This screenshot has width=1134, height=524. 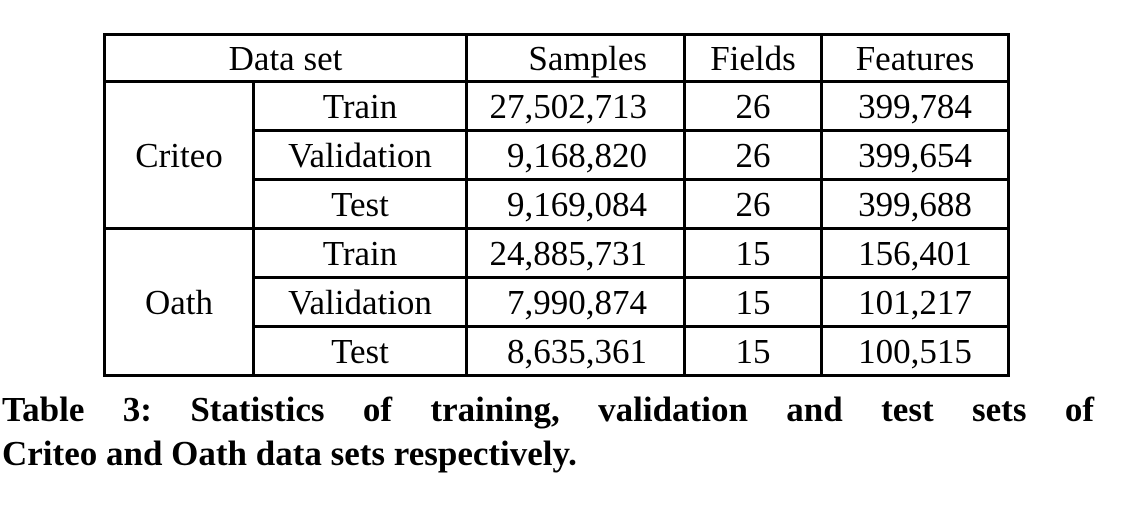 What do you see at coordinates (915, 253) in the screenshot?
I see `features-cell: 156,401` at bounding box center [915, 253].